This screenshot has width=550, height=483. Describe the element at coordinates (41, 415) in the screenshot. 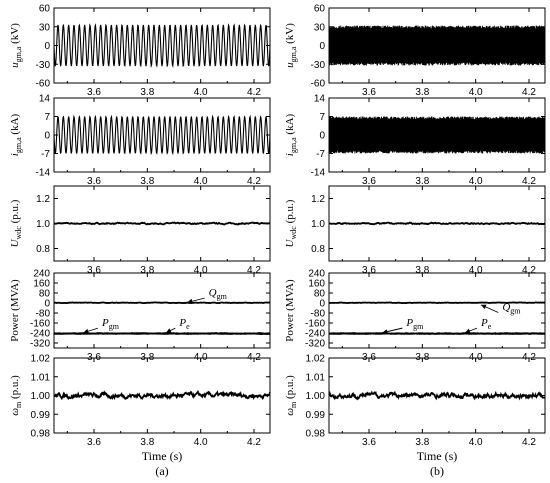

I see `y-tick-label: 0.99` at that location.